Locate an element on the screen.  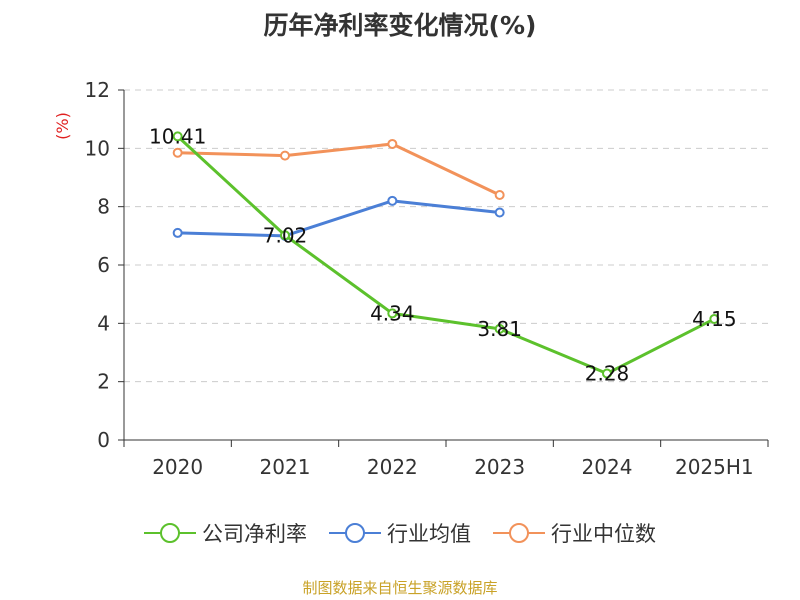
x-tick-label: 2020 is located at coordinates (177, 467).